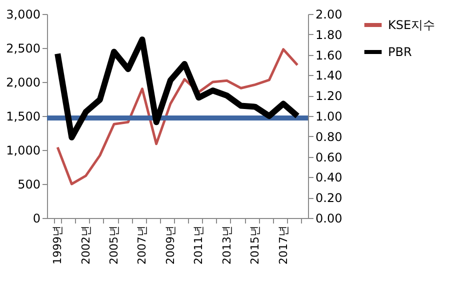 The image size is (474, 283). I want to click on y-tick-label: 3,000, so click(23, 15).